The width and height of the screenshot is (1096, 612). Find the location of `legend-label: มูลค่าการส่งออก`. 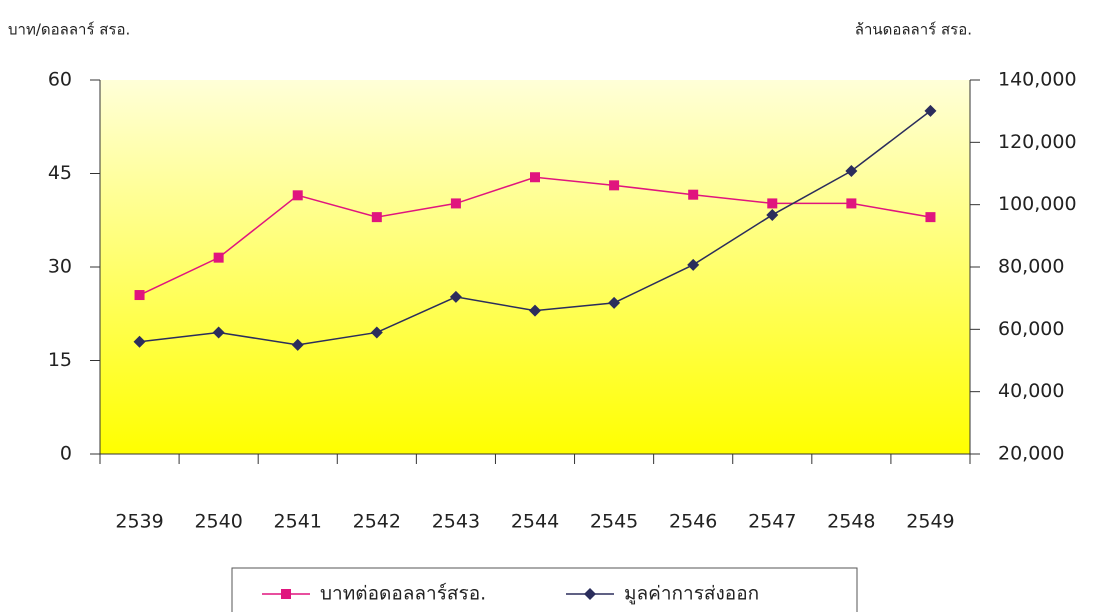

legend-label: มูลค่าการส่งออก is located at coordinates (691, 594).